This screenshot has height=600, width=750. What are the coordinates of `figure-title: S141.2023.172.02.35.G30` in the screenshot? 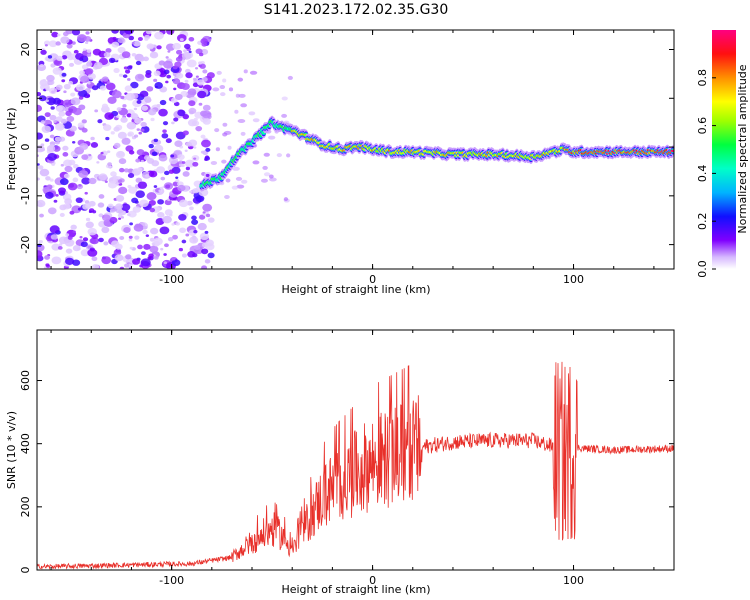 It's located at (356, 10).